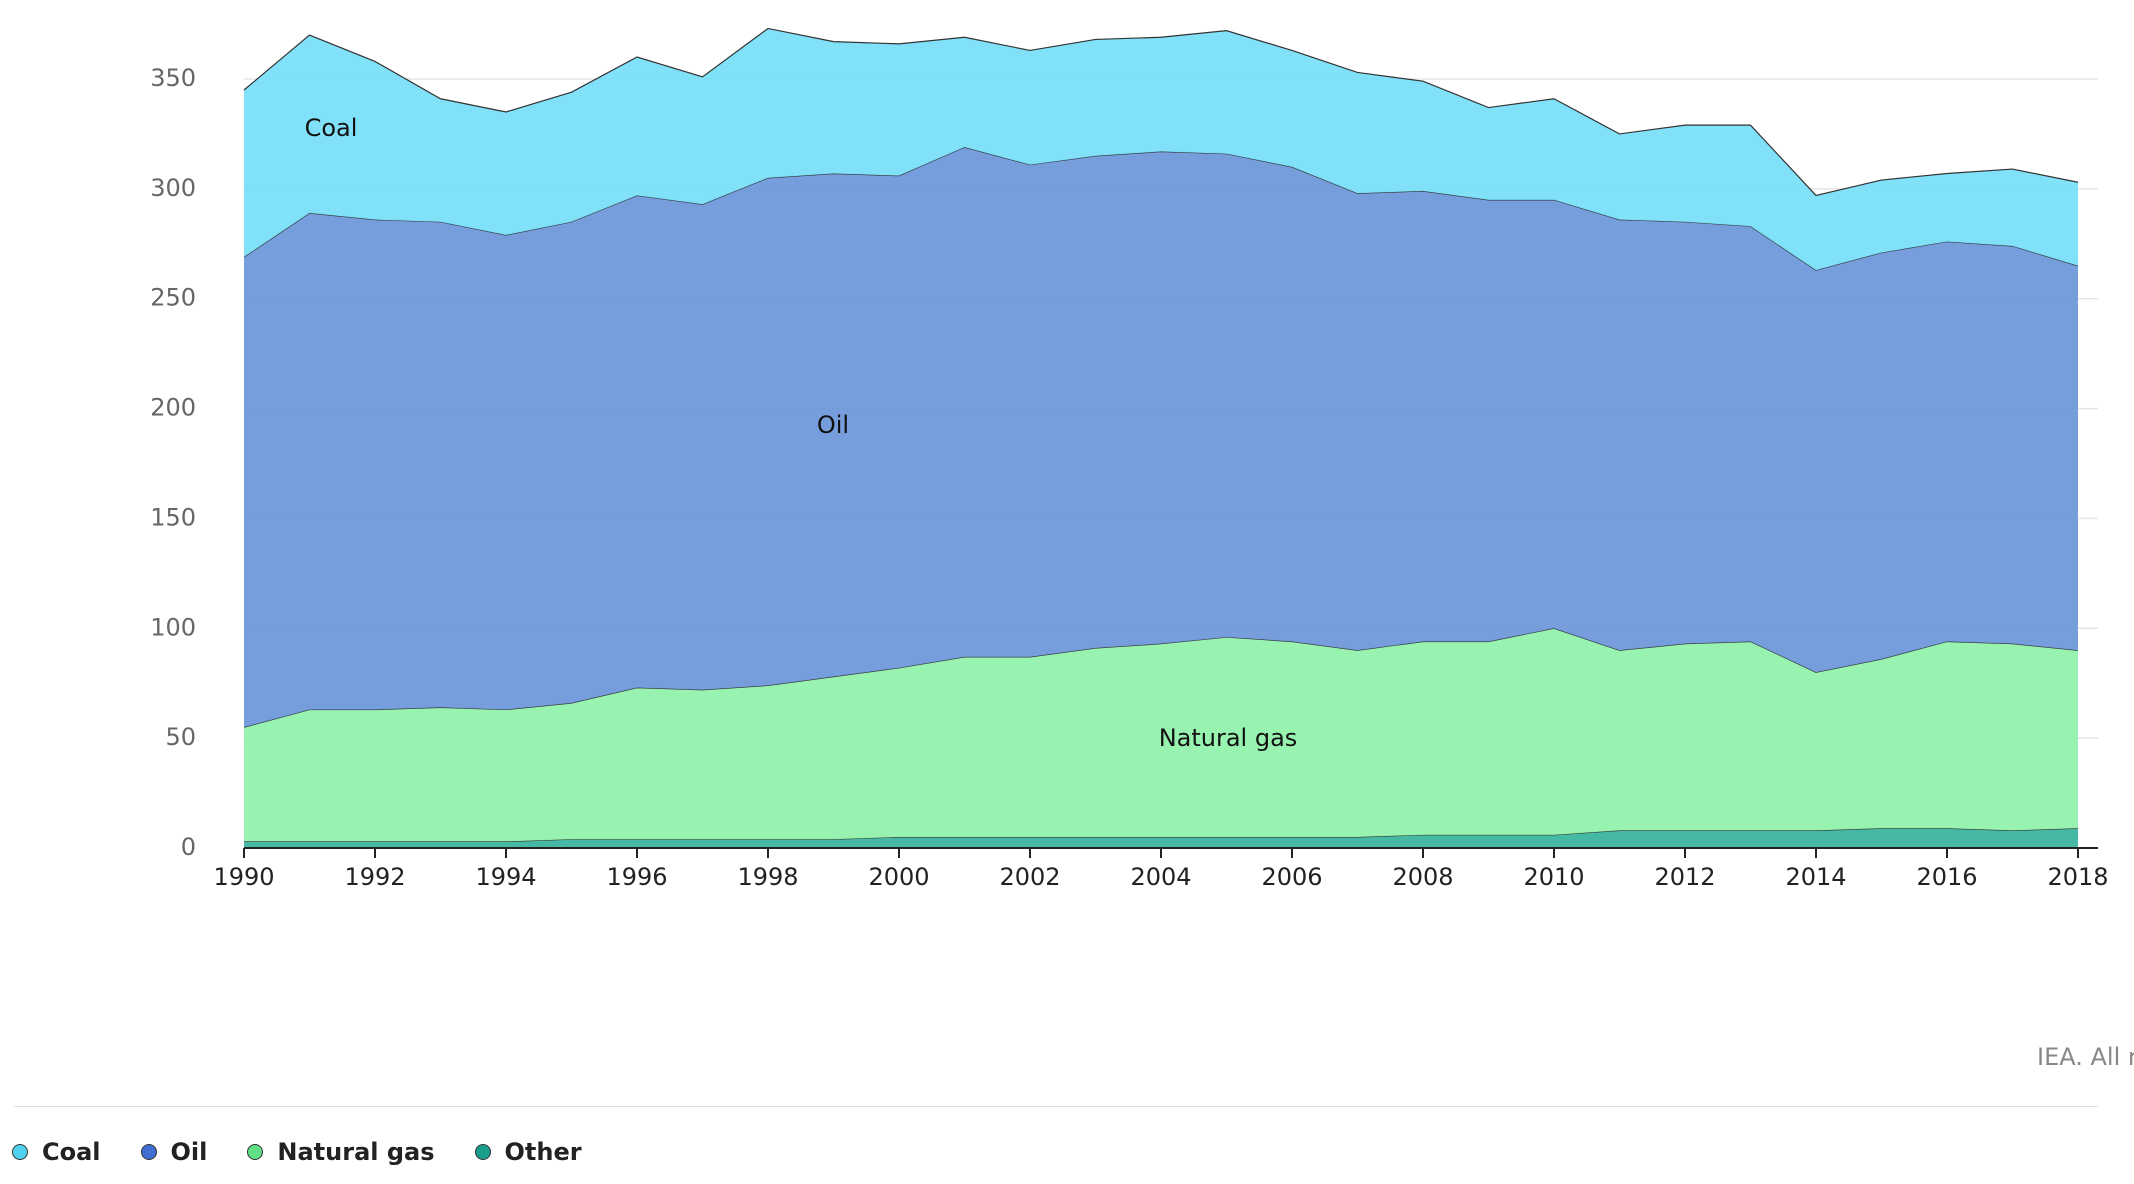 The width and height of the screenshot is (2134, 1184). I want to click on legend-label: Coal, so click(71, 1152).